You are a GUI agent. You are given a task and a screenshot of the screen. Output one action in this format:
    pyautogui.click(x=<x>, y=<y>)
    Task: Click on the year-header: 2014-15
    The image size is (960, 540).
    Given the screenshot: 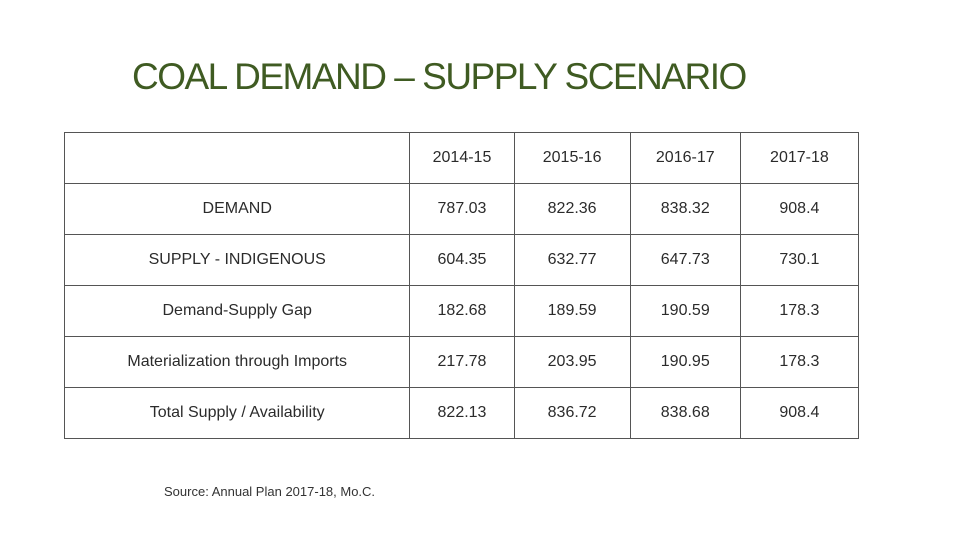 What is the action you would take?
    pyautogui.click(x=462, y=158)
    